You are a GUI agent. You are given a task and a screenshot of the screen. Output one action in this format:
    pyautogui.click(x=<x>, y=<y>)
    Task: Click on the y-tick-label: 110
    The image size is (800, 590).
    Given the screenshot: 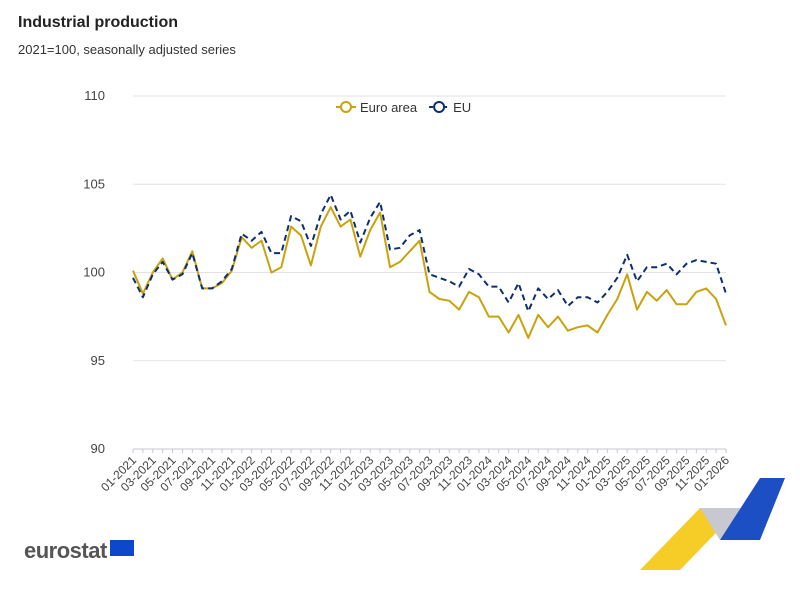 What is the action you would take?
    pyautogui.click(x=94, y=95)
    